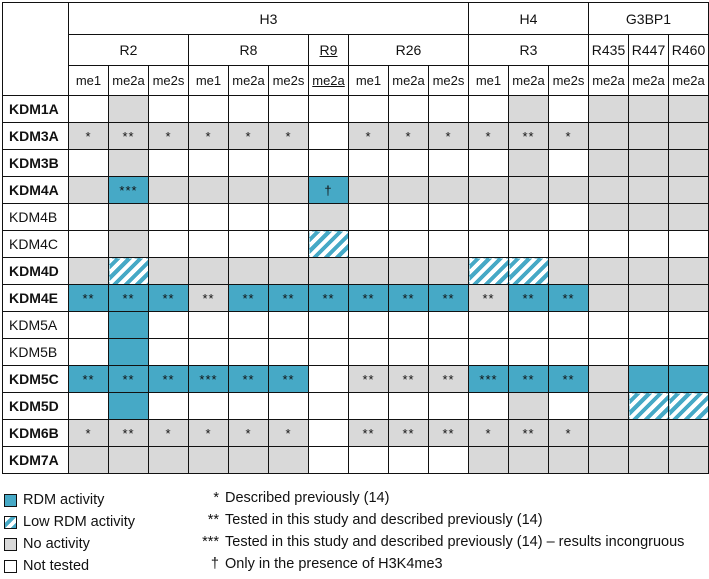 The height and width of the screenshot is (579, 709). Describe the element at coordinates (355, 325) in the screenshot. I see `table-row: KDM5A` at that location.